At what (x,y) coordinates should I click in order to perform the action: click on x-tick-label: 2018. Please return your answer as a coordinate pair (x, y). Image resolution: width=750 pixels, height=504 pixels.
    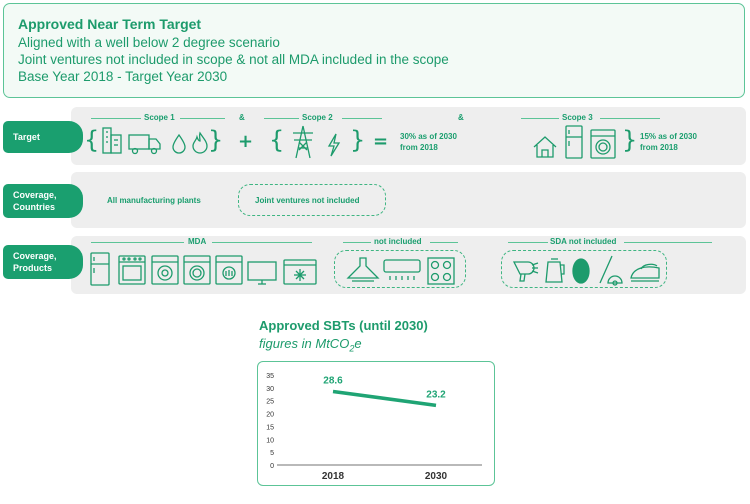
    Looking at the image, I should click on (333, 476).